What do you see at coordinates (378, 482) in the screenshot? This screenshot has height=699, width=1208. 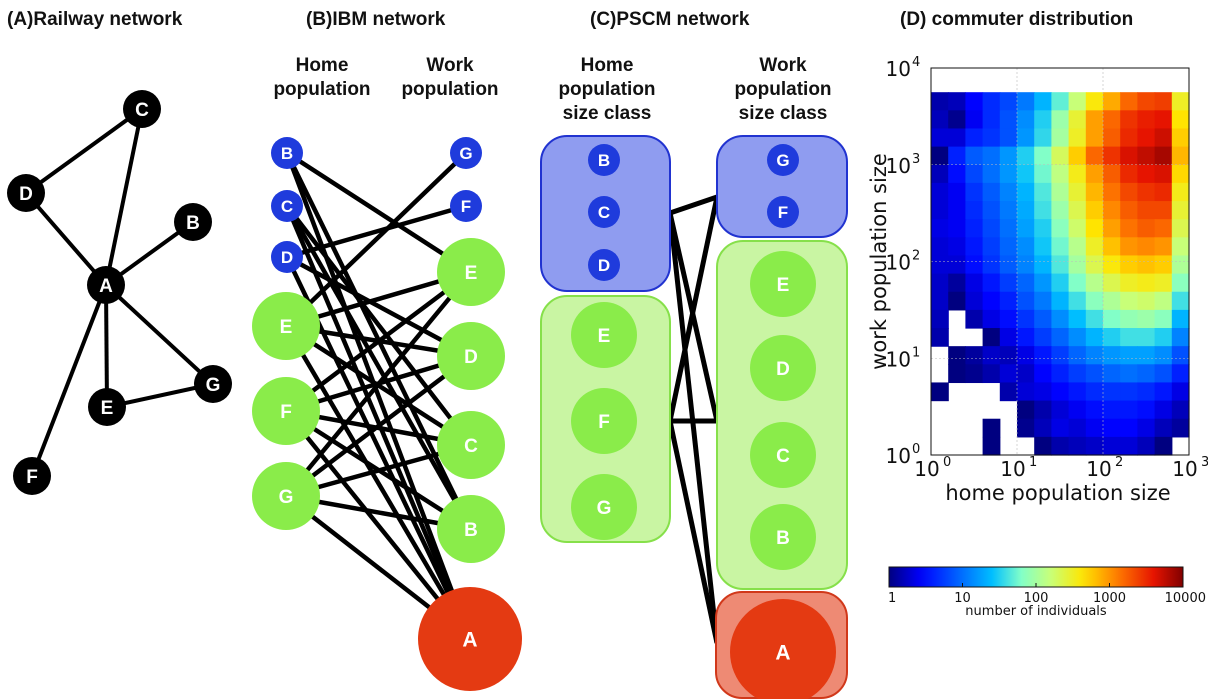 I see `ibm-edge` at bounding box center [378, 482].